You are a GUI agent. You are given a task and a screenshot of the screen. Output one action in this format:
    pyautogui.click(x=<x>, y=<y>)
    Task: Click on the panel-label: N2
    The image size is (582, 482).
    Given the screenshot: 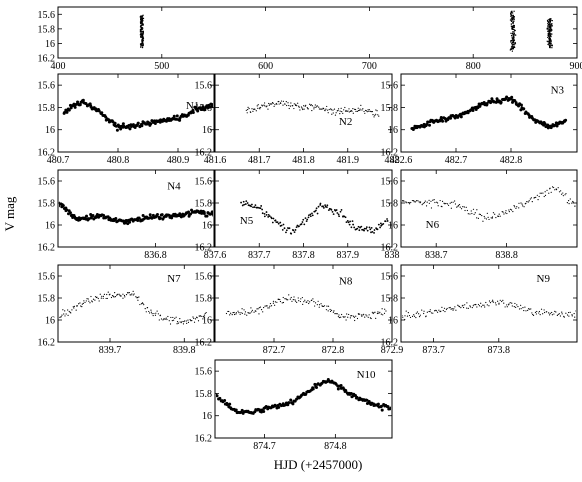 What is the action you would take?
    pyautogui.click(x=345, y=122)
    